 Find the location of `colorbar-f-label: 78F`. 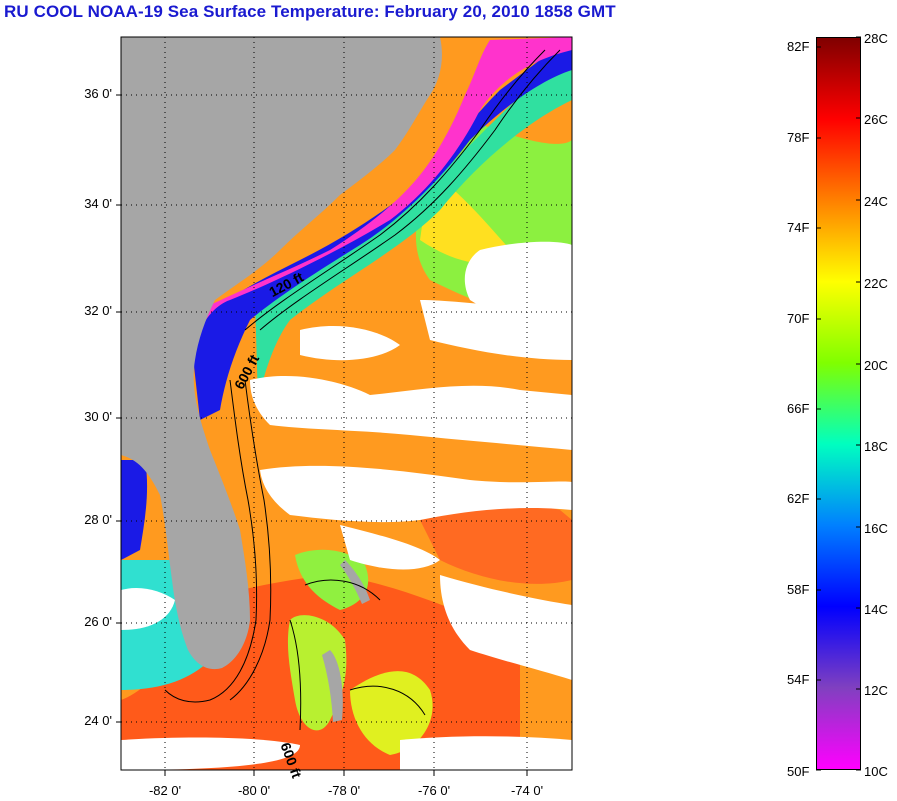

colorbar-f-label: 78F is located at coordinates (798, 137).